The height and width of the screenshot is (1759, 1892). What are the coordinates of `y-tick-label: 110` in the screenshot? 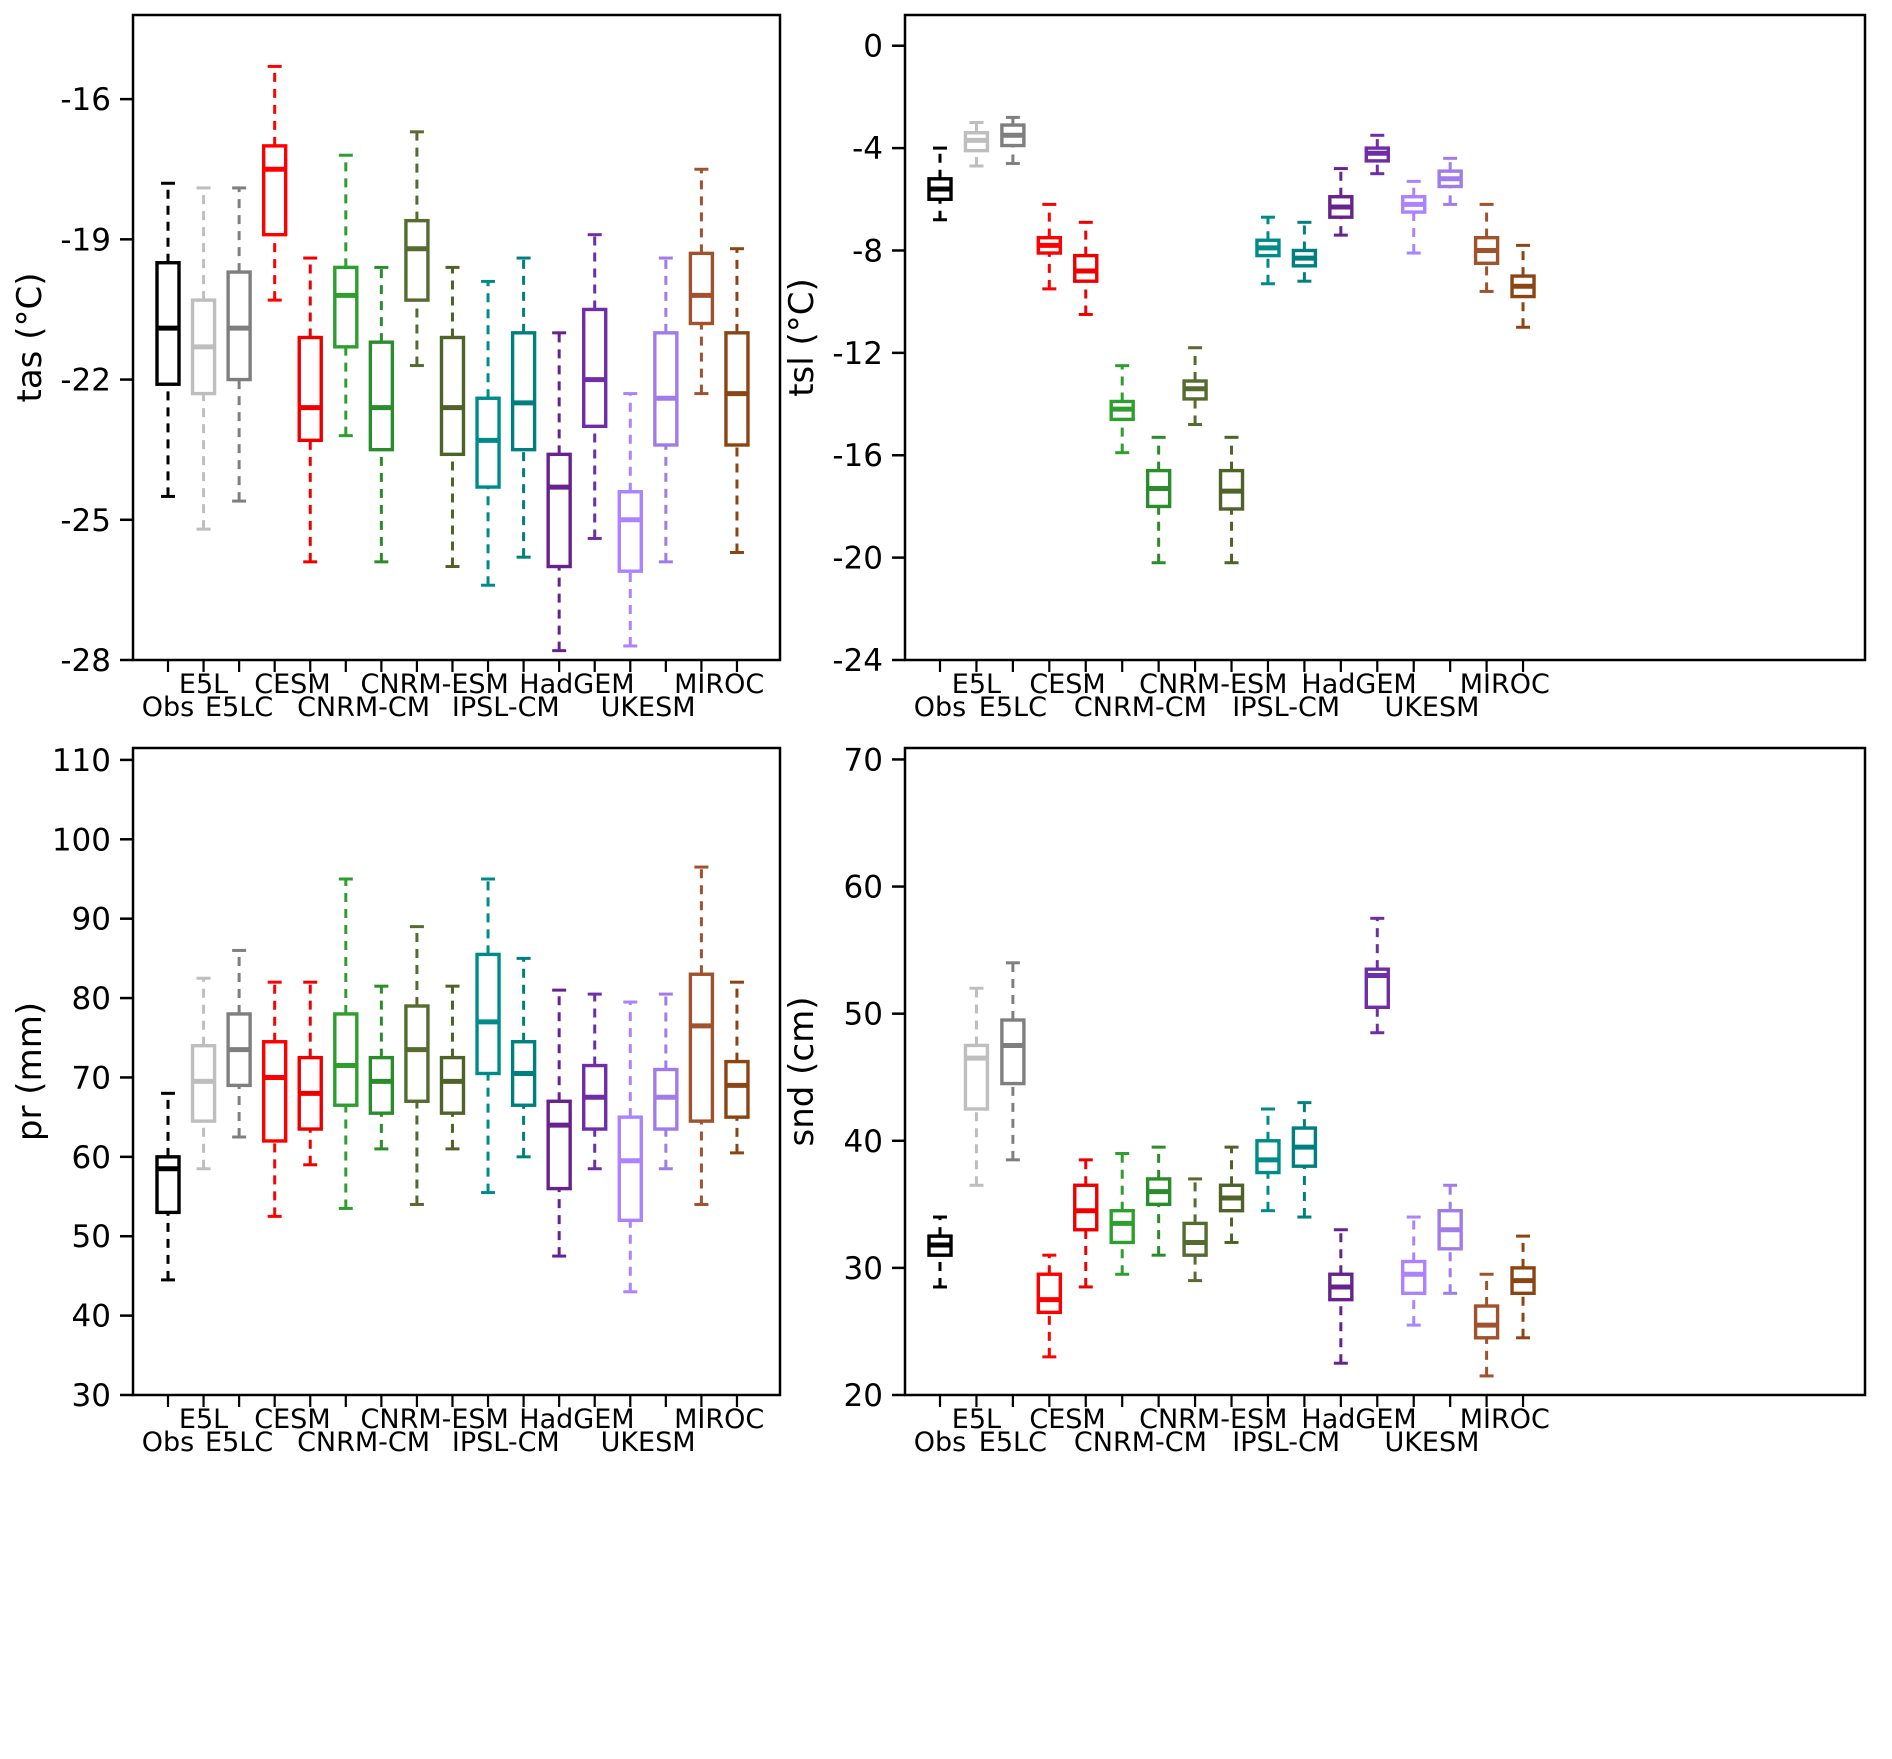 It's located at (81, 761).